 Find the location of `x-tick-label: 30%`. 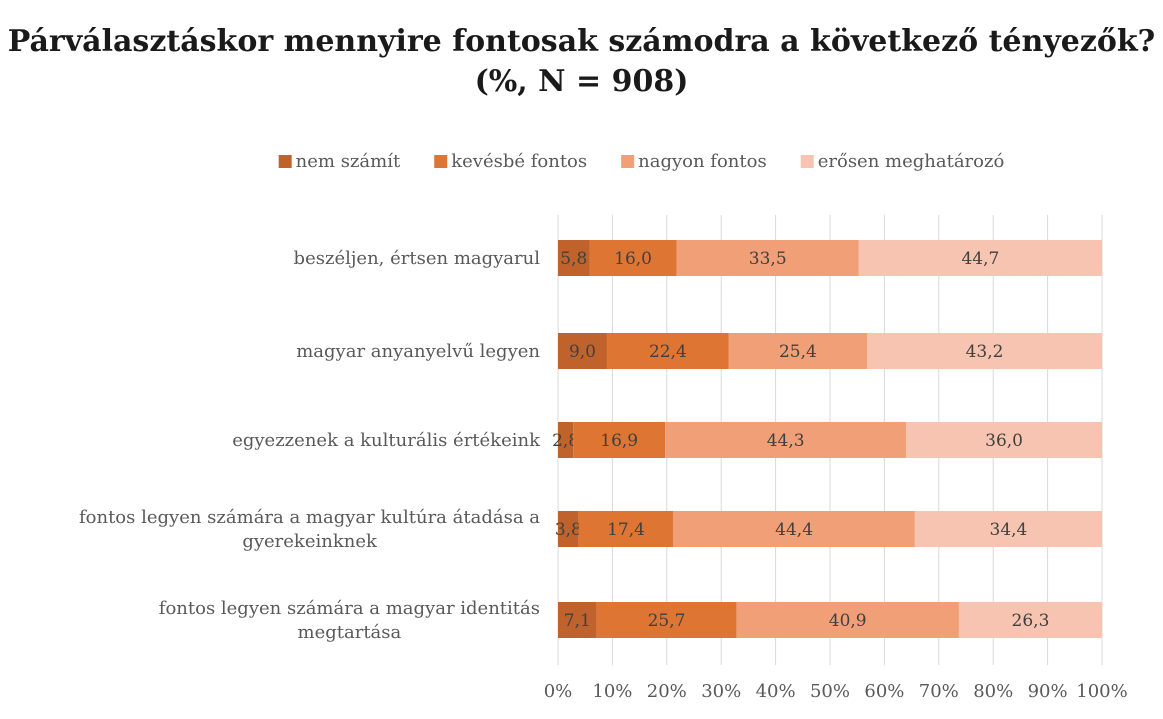

x-tick-label: 30% is located at coordinates (721, 691).